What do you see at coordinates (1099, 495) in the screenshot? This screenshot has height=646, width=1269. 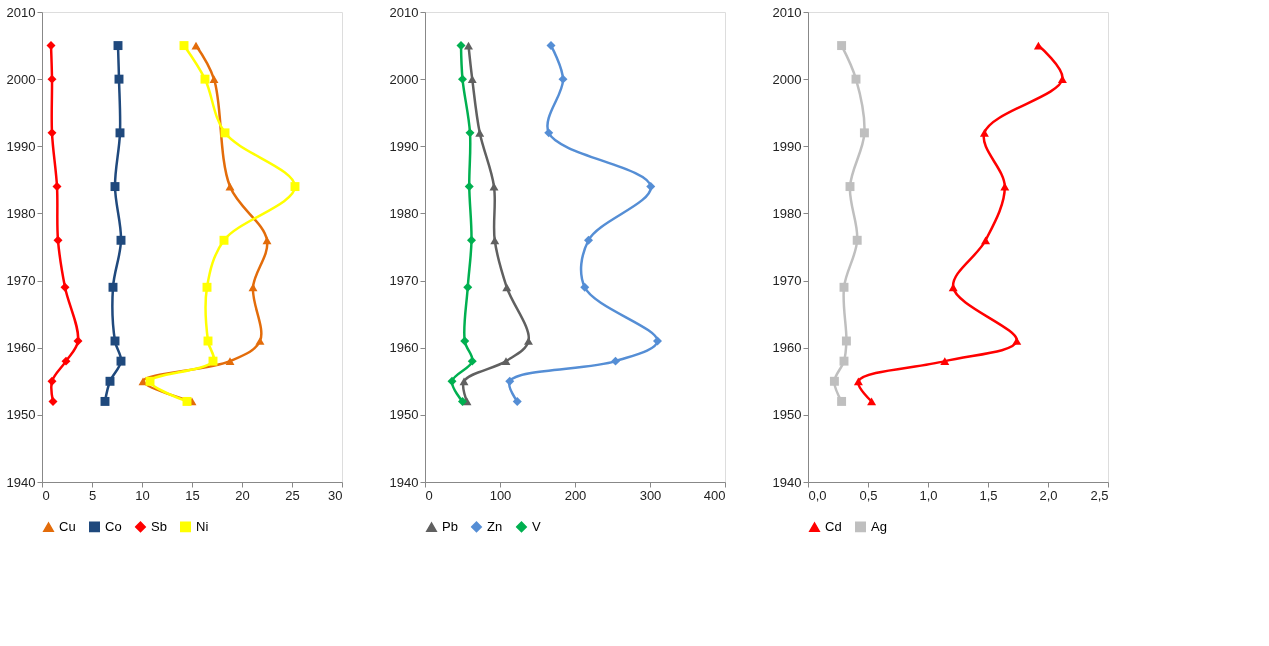 I see `x-tick-label: 2,5` at bounding box center [1099, 495].